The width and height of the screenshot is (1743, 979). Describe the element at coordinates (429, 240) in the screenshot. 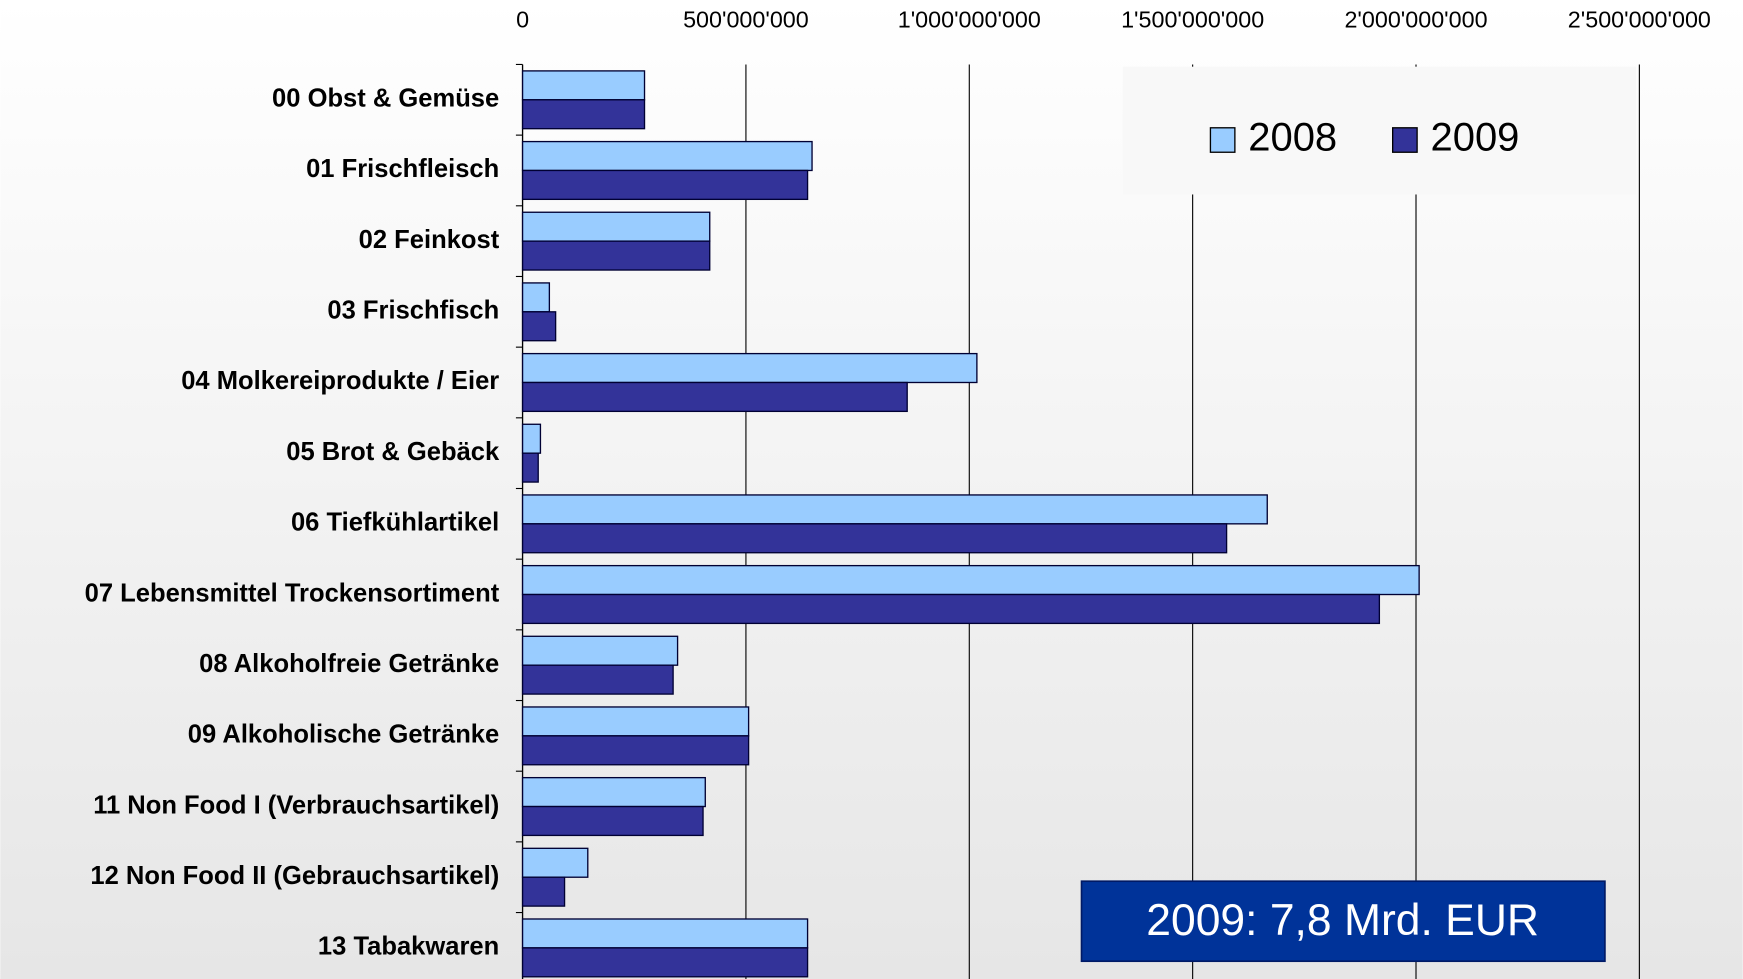

I see `y-tick-label: 02 Feinkost` at that location.